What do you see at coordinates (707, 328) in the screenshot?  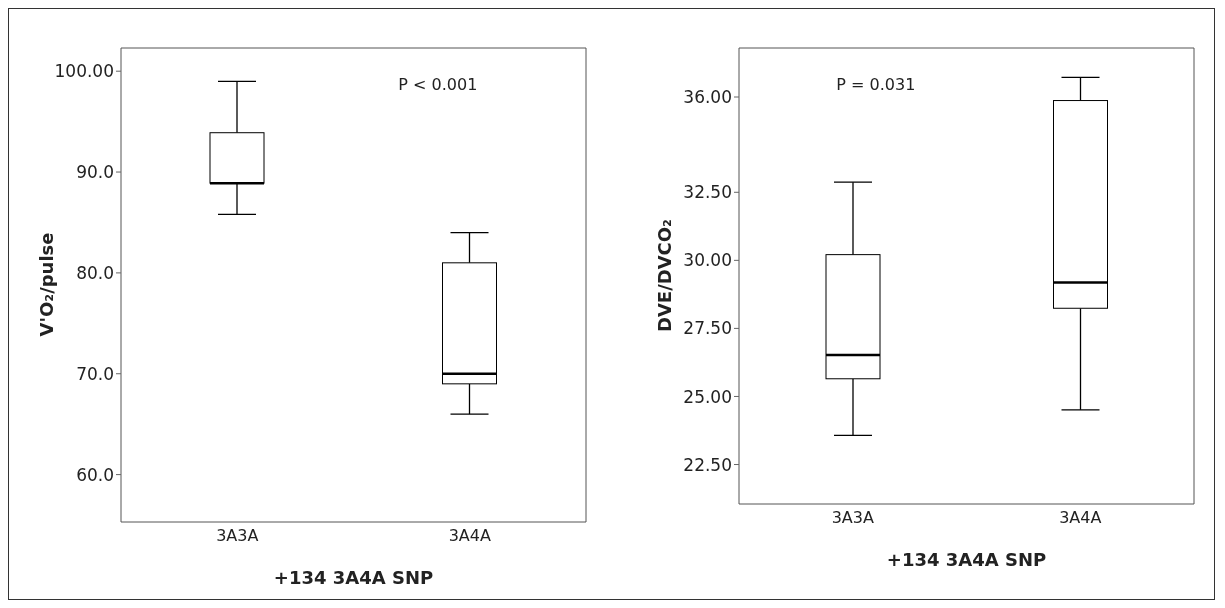 I see `y-tick-label: 27.50` at bounding box center [707, 328].